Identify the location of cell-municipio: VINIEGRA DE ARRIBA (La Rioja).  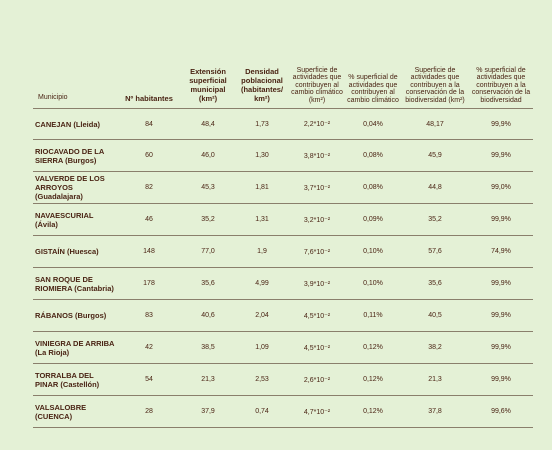
(75, 347).